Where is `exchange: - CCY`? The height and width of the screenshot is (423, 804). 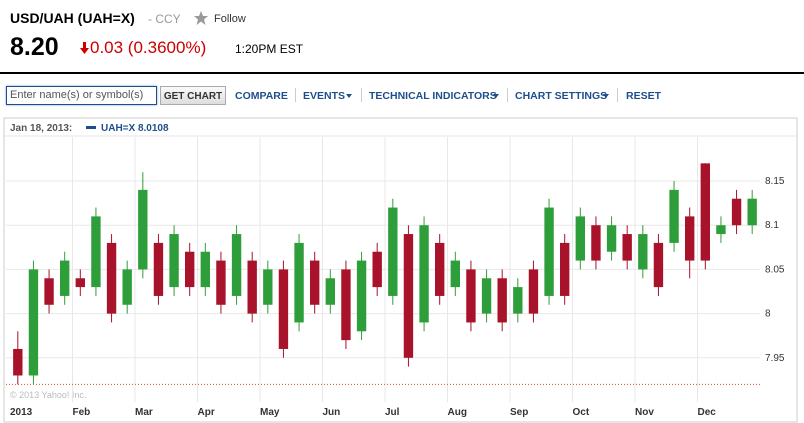 exchange: - CCY is located at coordinates (164, 19).